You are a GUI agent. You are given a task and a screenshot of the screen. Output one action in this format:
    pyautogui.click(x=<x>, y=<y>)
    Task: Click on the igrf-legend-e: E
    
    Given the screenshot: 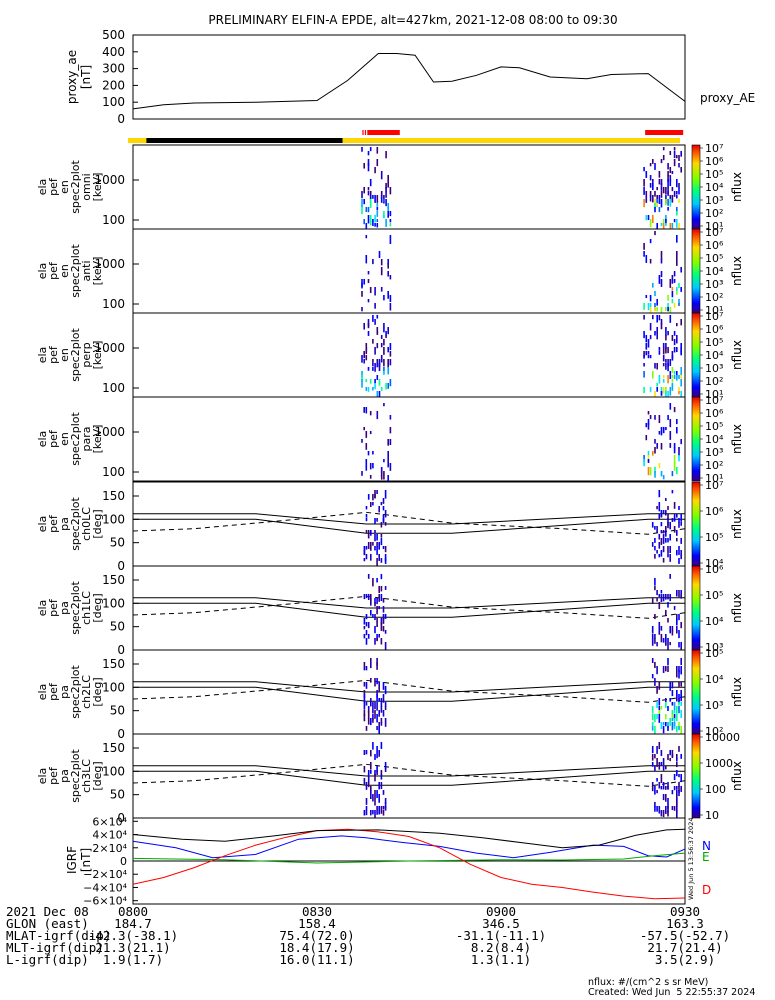 What is the action you would take?
    pyautogui.click(x=706, y=857)
    